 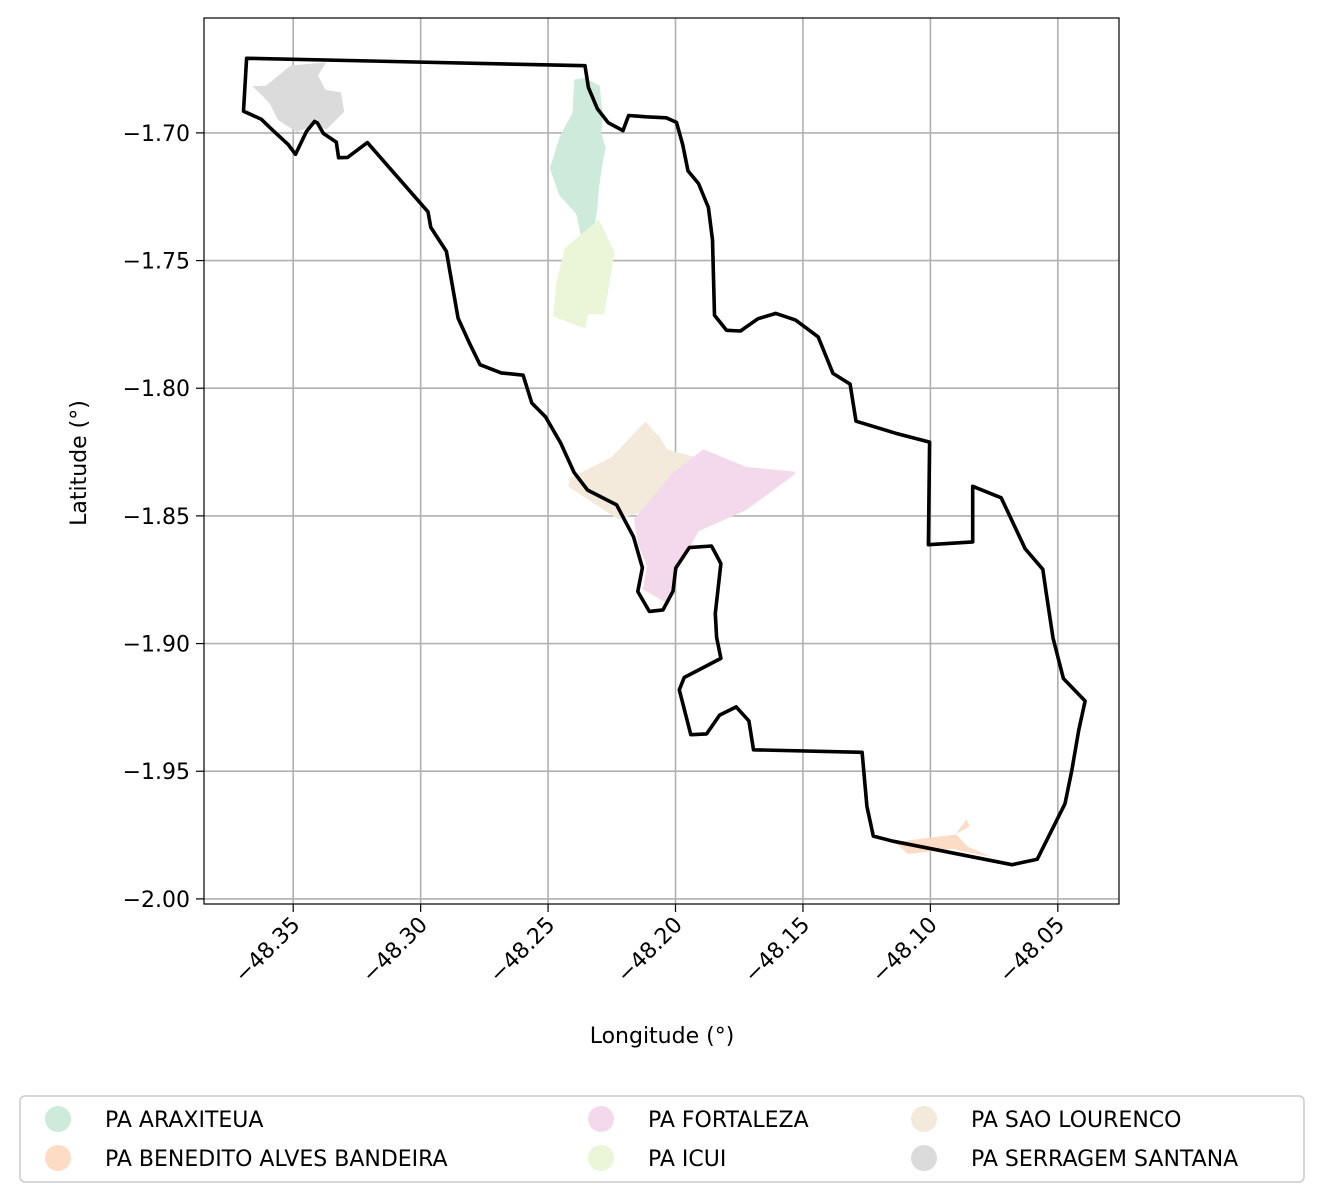 I want to click on x-axis-label: Longitude (°), so click(x=662, y=1036).